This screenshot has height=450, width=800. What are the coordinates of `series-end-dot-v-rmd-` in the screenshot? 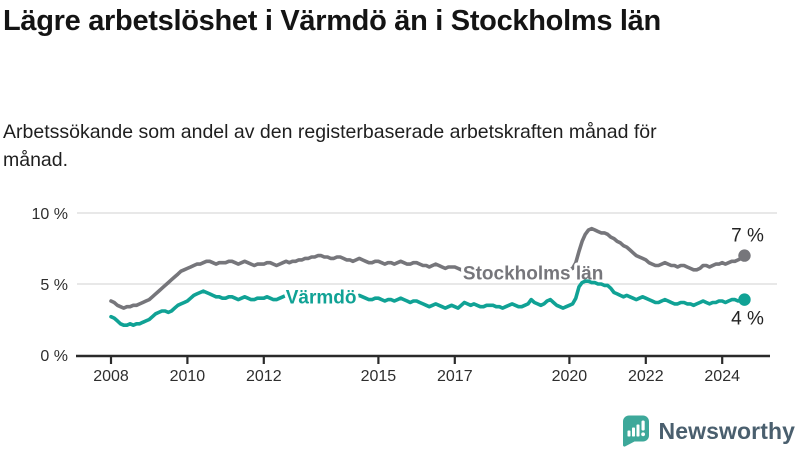 It's located at (744, 299).